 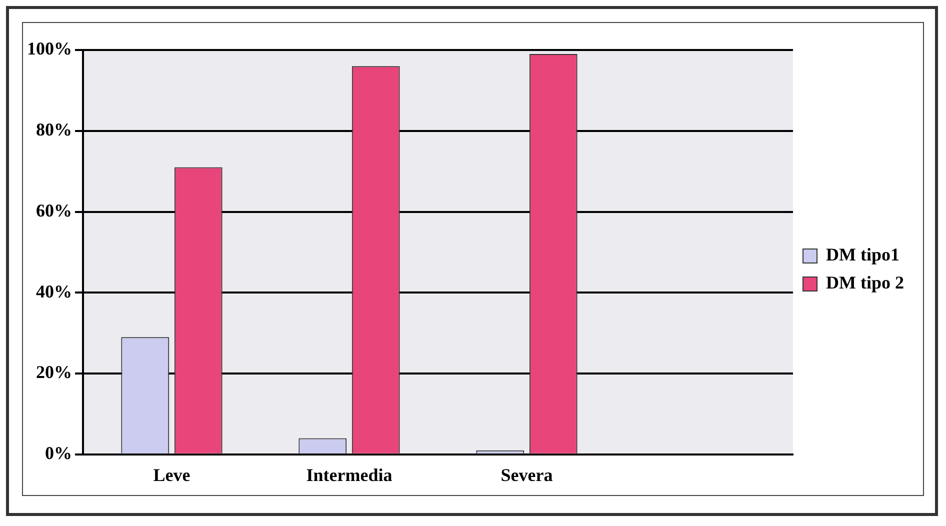 What do you see at coordinates (54, 291) in the screenshot?
I see `y-tick-label: 40%` at bounding box center [54, 291].